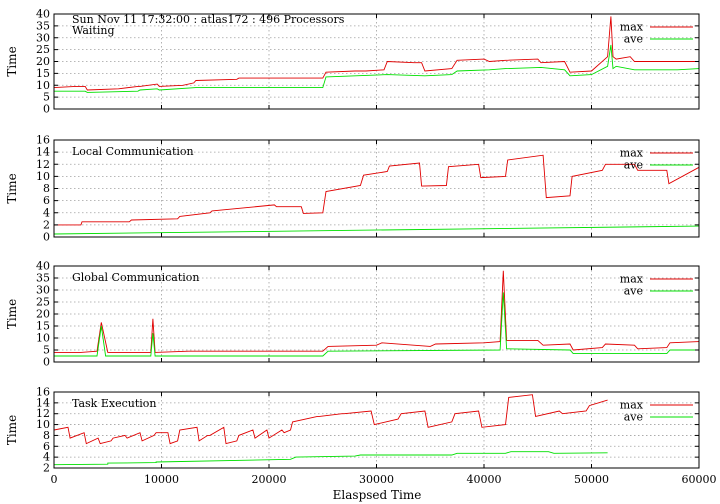 The image size is (720, 504). Describe the element at coordinates (136, 277) in the screenshot. I see `panel-title: Global Communication` at that location.